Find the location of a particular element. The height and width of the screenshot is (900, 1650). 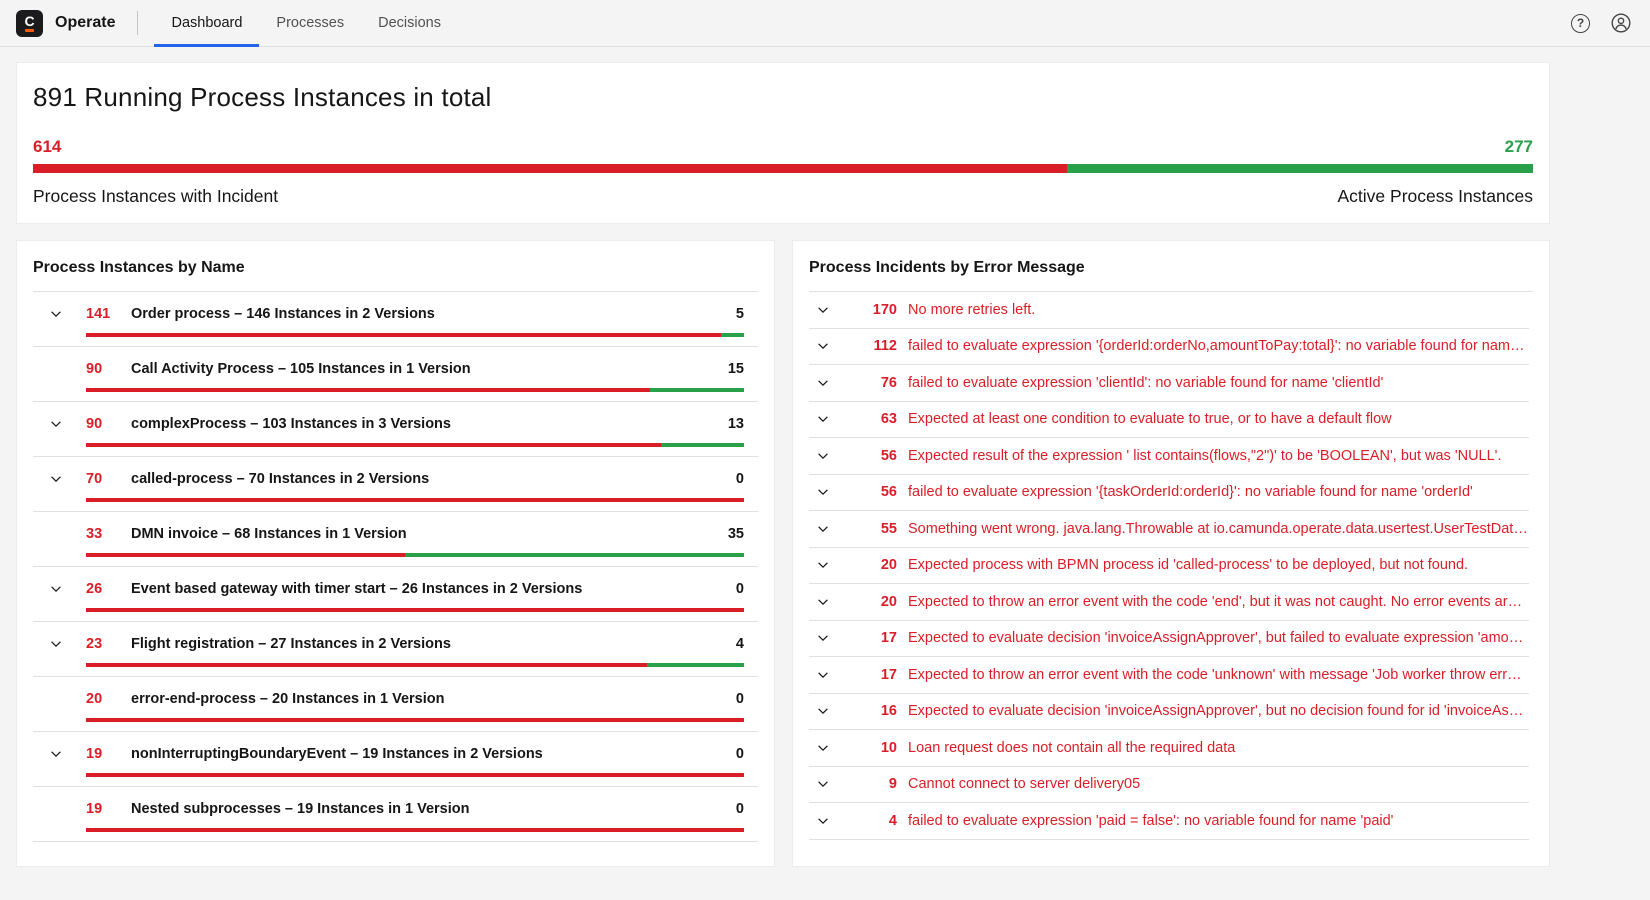

tab-label: Processes is located at coordinates (310, 23).